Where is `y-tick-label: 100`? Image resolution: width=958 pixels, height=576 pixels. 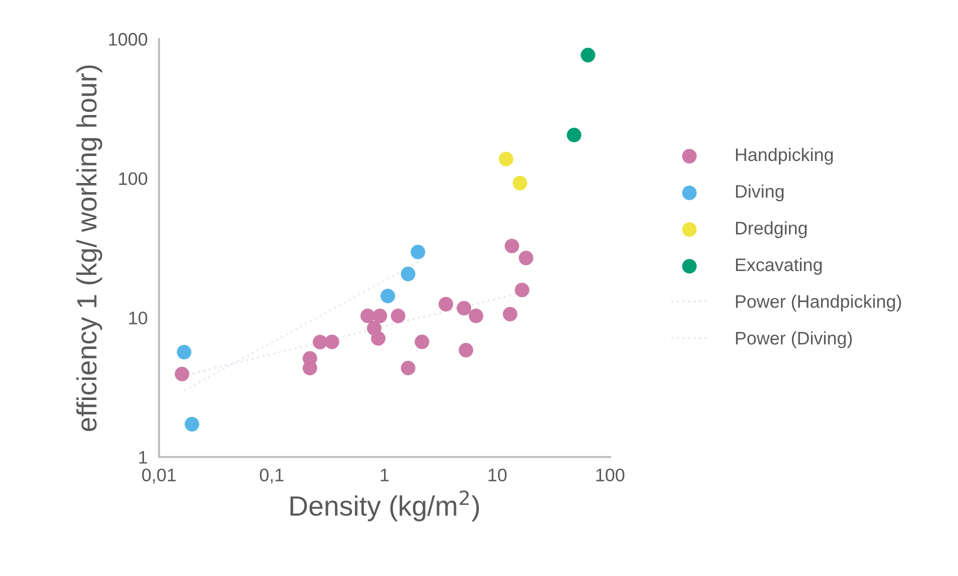
y-tick-label: 100 is located at coordinates (133, 179).